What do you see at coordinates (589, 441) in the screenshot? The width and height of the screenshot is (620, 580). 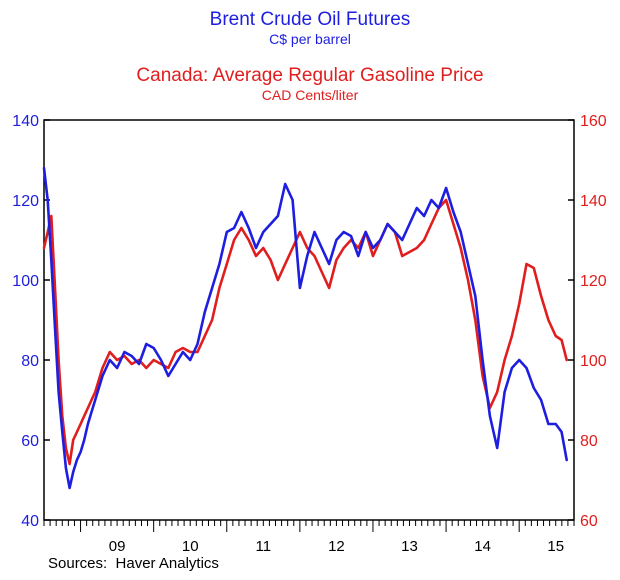 I see `y-right-tick-label: 80` at bounding box center [589, 441].